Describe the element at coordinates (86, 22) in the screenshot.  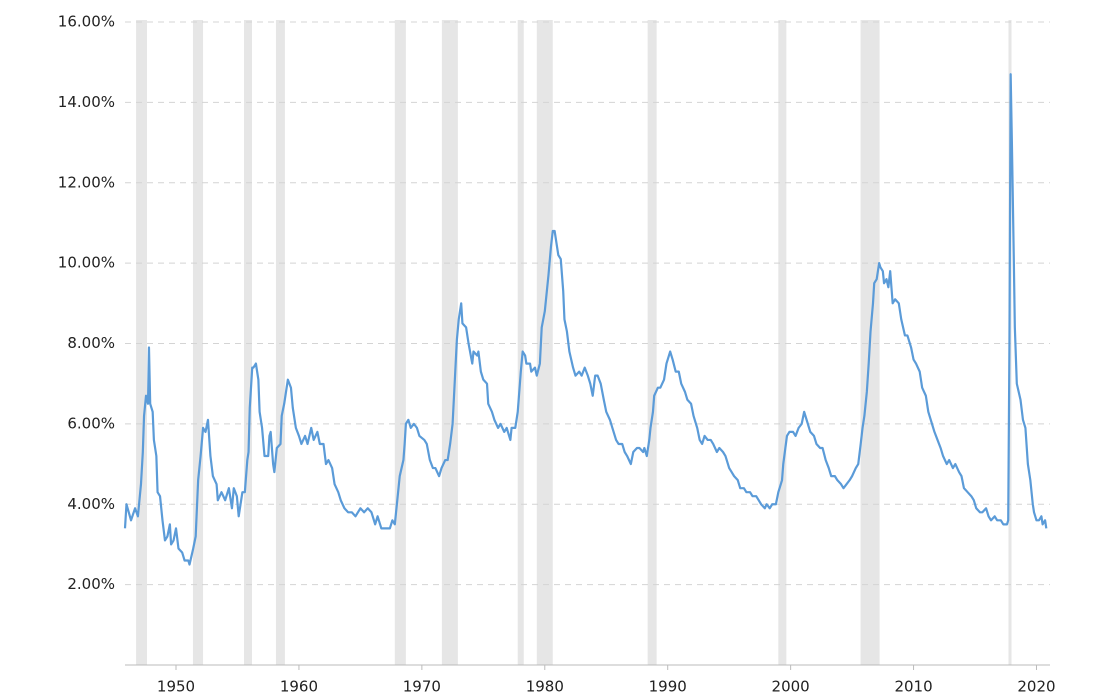
I see `y-tick-label: 16.00%` at that location.